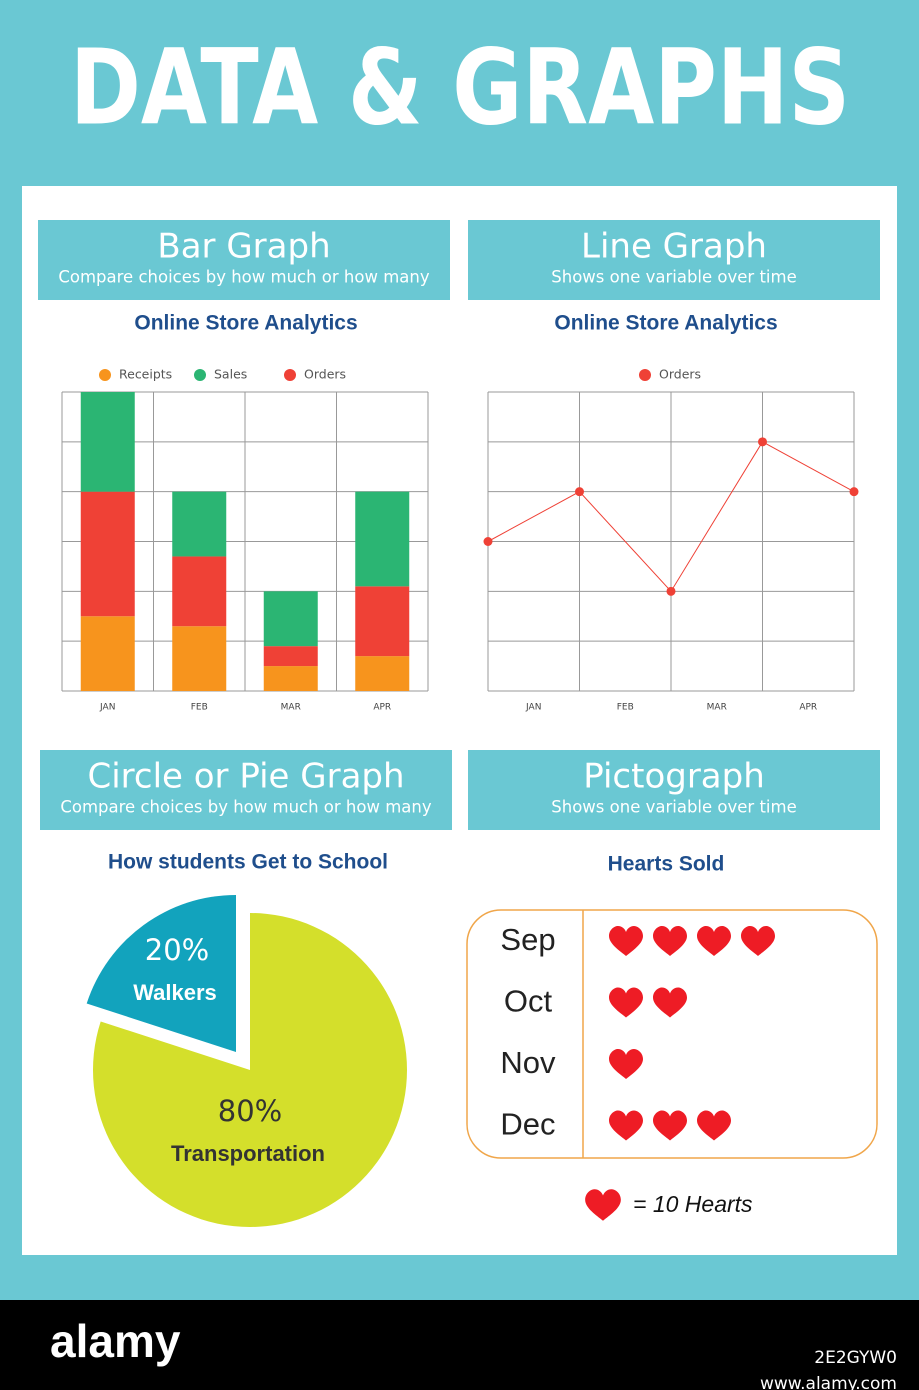 Image resolution: width=919 pixels, height=1390 pixels. Describe the element at coordinates (177, 950) in the screenshot. I see `slice-value-label: 20%` at that location.